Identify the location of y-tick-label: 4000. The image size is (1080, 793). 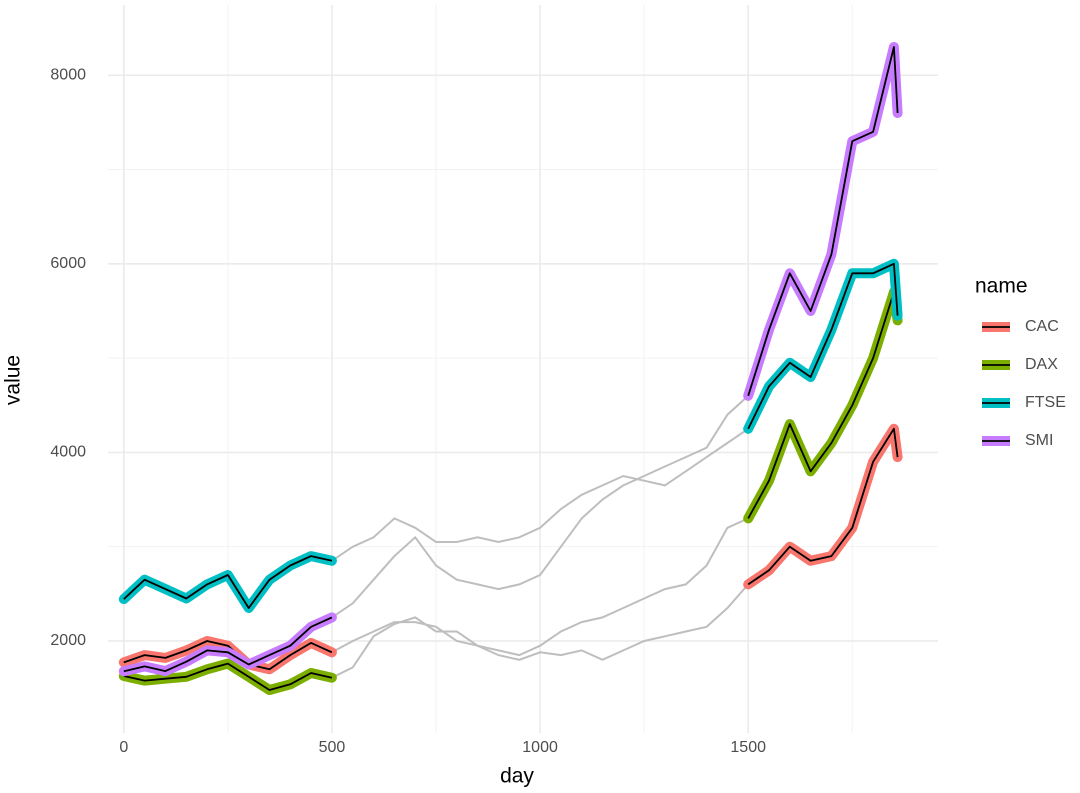
(68, 452).